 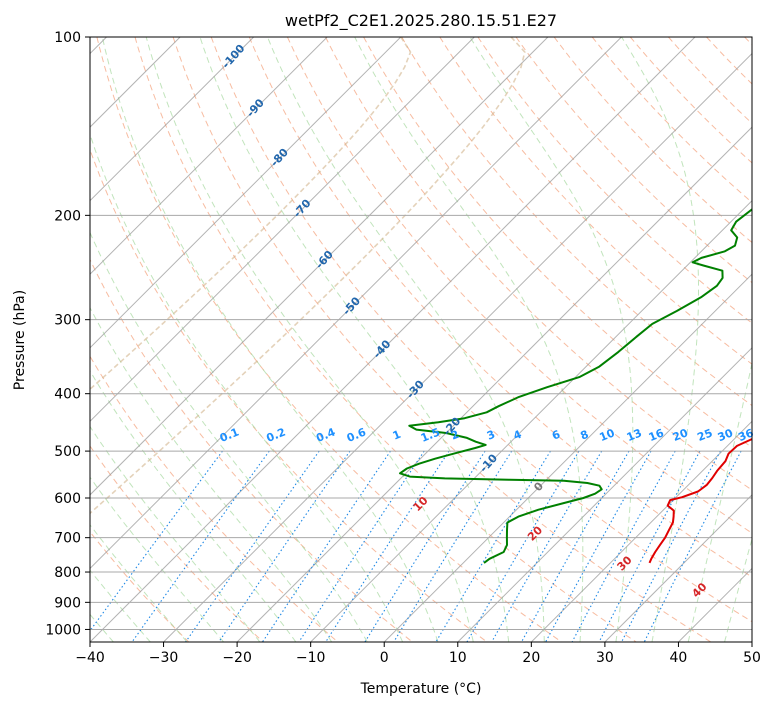 What do you see at coordinates (164, 658) in the screenshot?
I see `x-tick-label: −30` at bounding box center [164, 658].